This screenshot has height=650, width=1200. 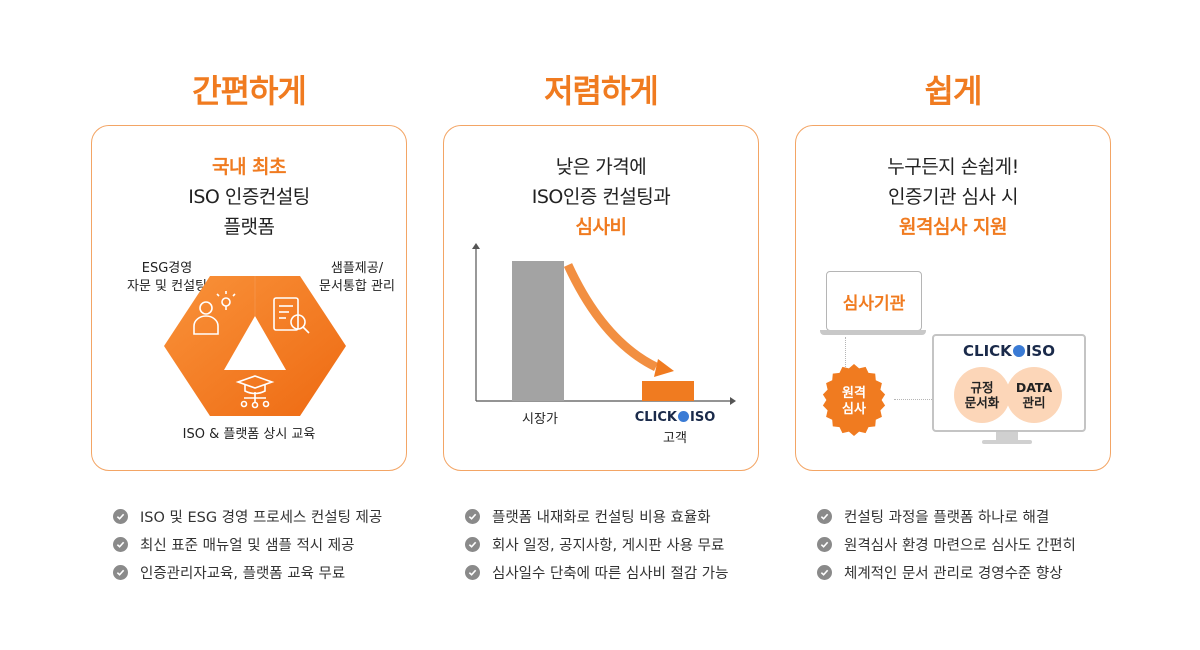 I want to click on bullet-item: 심사일수 단축에 따른 심사비 절감 가능, so click(x=596, y=572).